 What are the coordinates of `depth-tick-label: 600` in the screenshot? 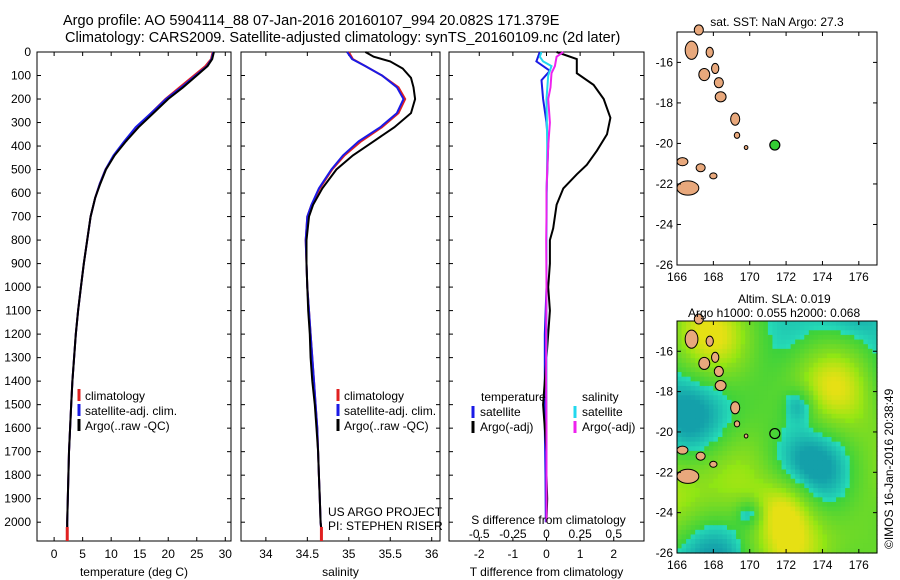 It's located at (21, 193).